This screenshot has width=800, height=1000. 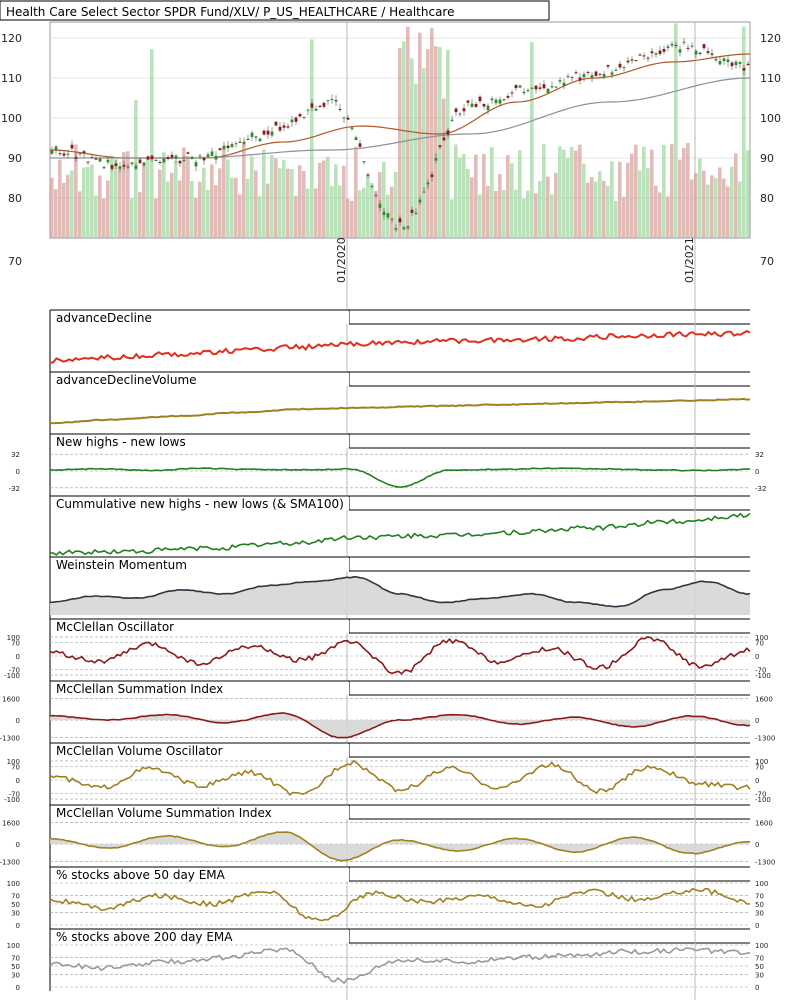 I want to click on y-tick-label-right: 100, so click(x=770, y=118).